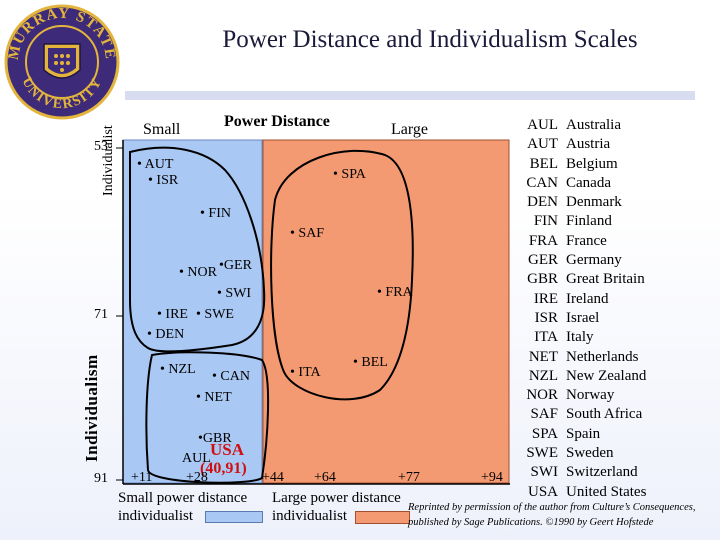 This screenshot has width=720, height=540. Describe the element at coordinates (602, 472) in the screenshot. I see `key-name-swi: Switzerland` at that location.